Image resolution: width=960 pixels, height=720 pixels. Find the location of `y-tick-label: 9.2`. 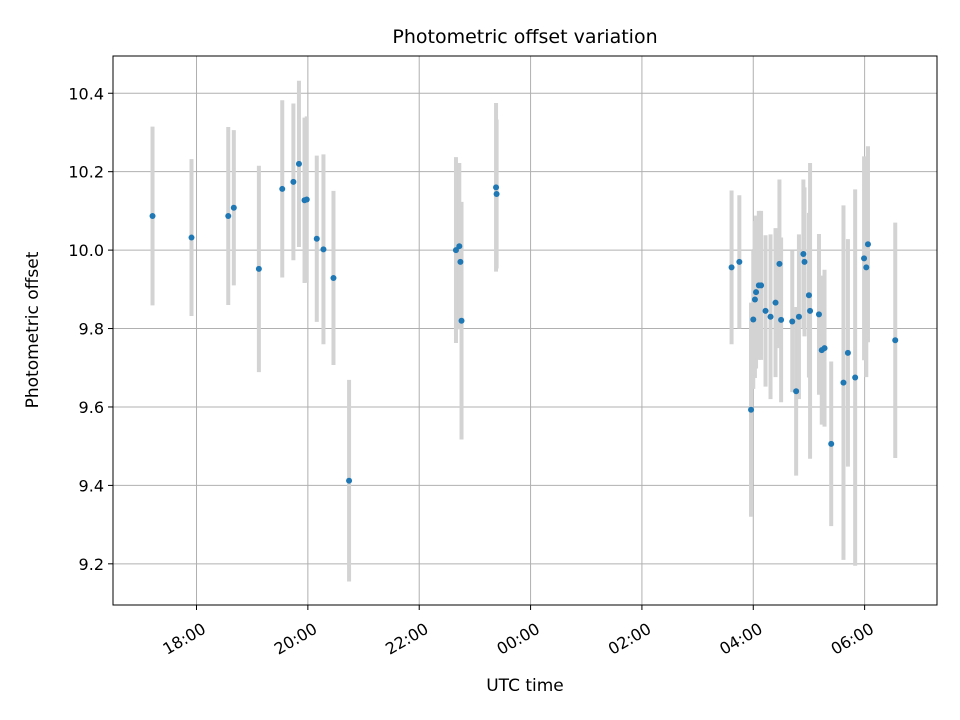

y-tick-label: 9.2 is located at coordinates (91, 564).